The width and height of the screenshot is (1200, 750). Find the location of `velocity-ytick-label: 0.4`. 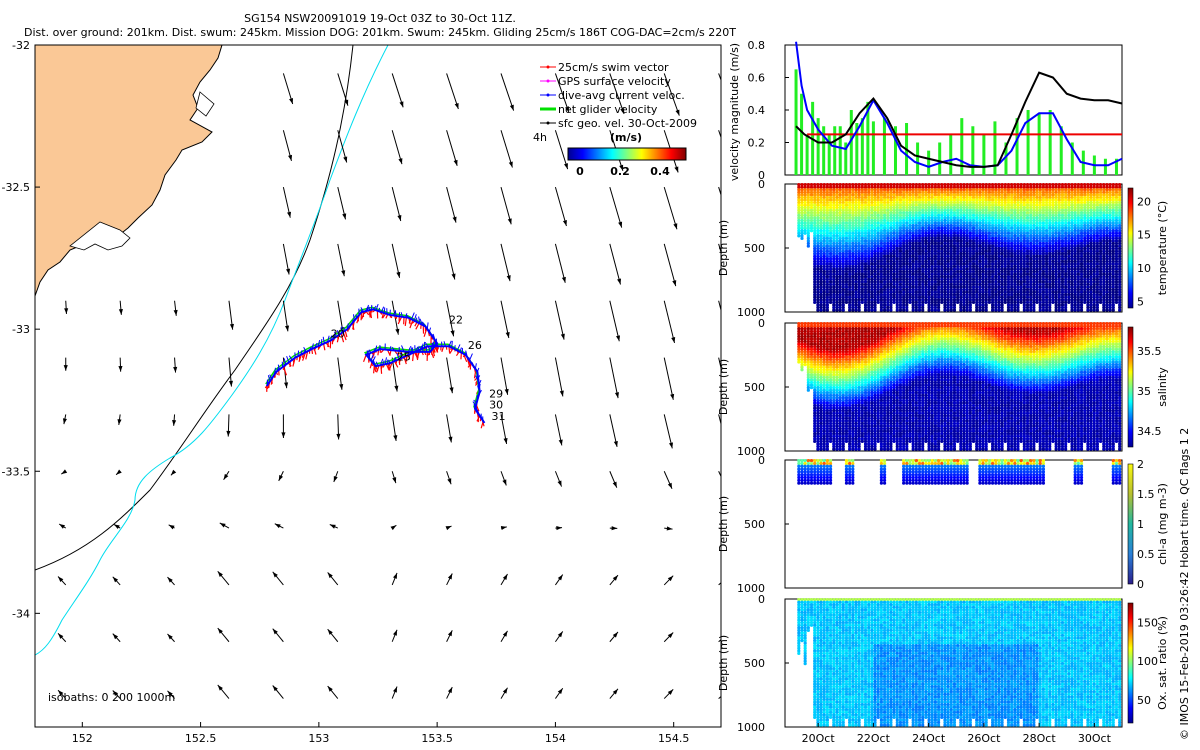

velocity-ytick-label: 0.4 is located at coordinates (757, 110).